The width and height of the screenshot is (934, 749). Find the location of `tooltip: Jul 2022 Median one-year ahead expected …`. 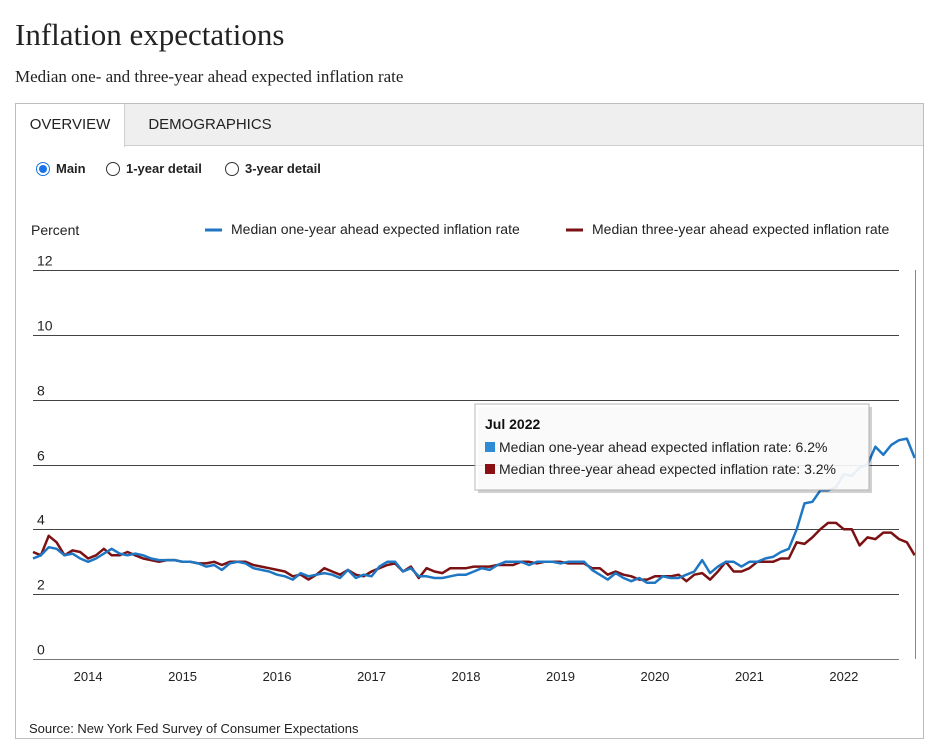

tooltip: Jul 2022 Median one-year ahead expected … is located at coordinates (673, 448).